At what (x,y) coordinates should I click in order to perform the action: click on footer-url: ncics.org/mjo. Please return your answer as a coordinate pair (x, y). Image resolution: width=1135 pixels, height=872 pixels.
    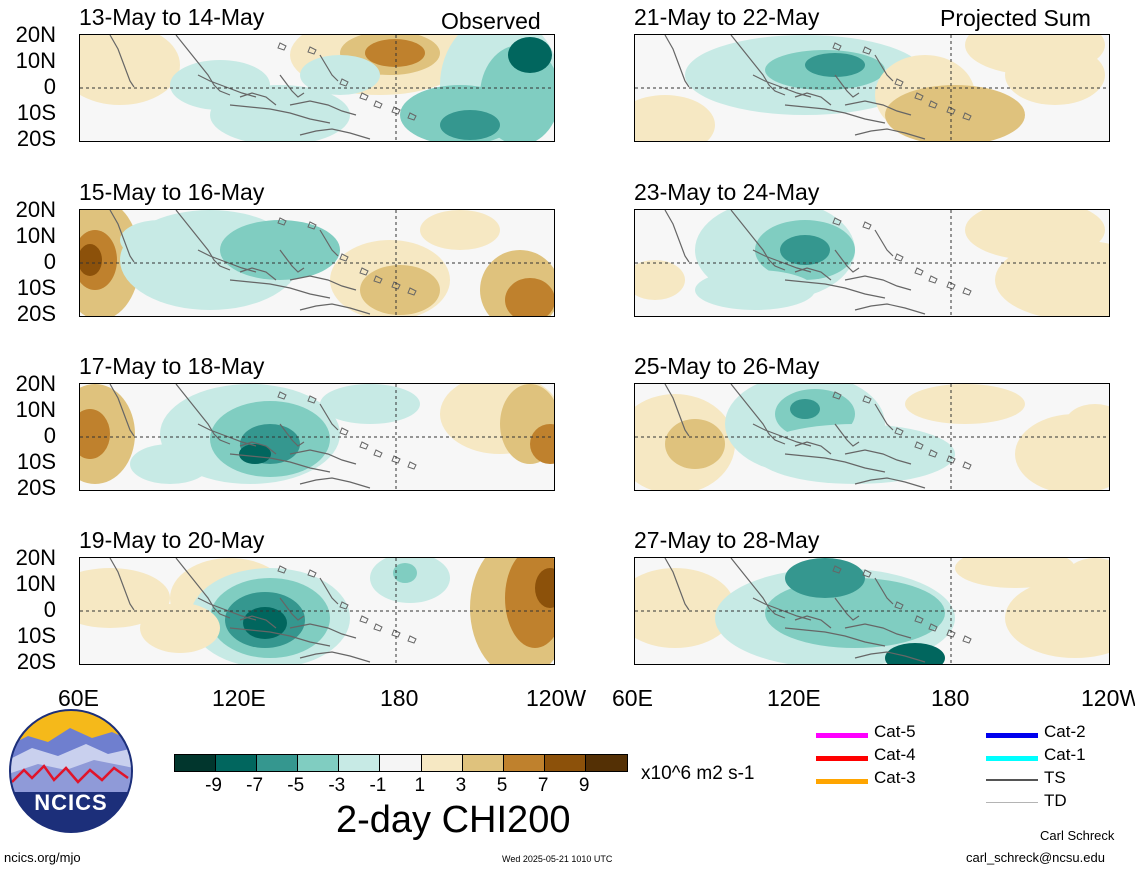
    Looking at the image, I should click on (42, 857).